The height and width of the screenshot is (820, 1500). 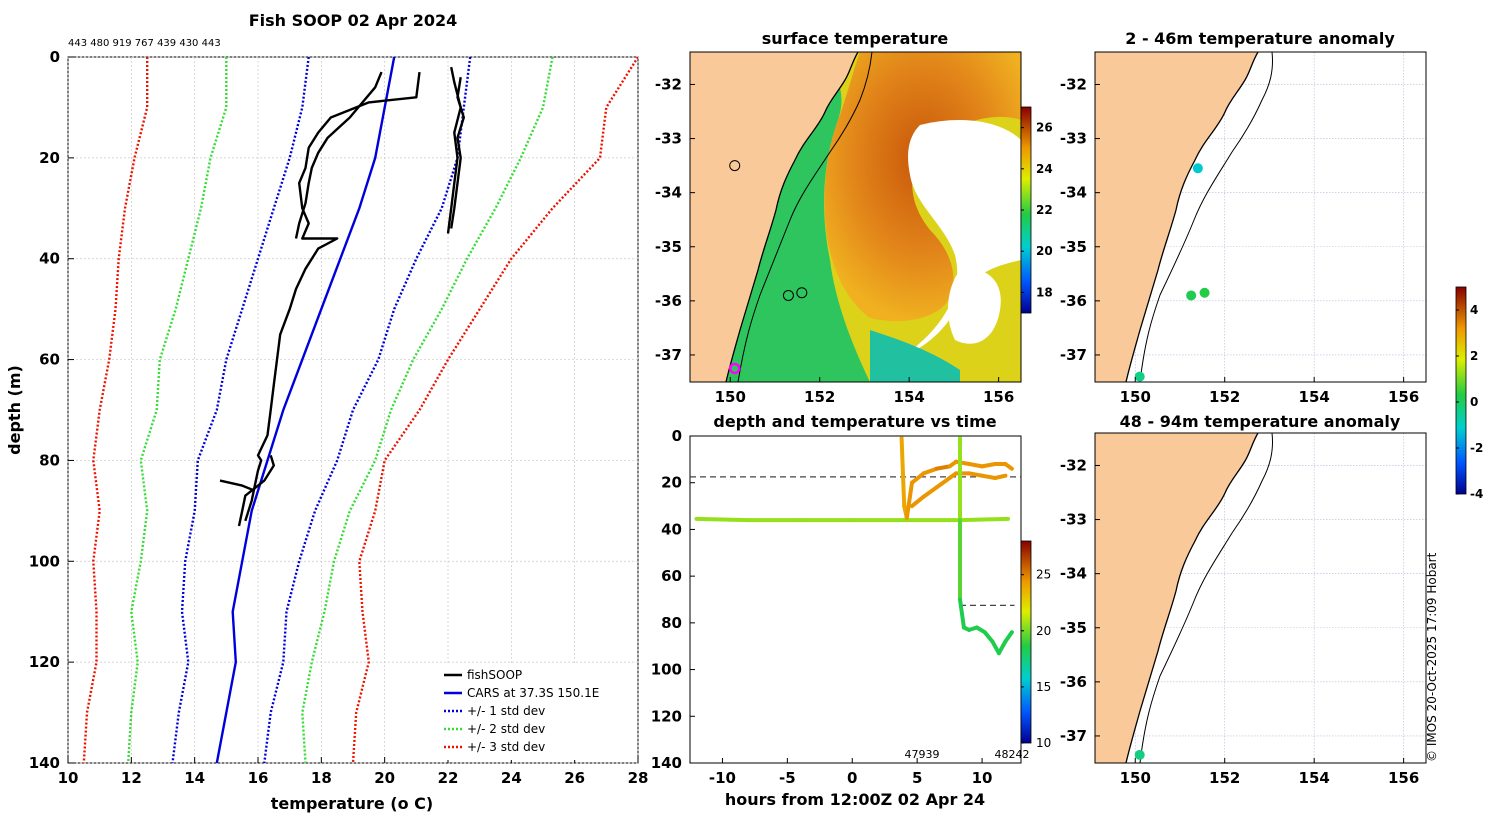 What do you see at coordinates (1012, 754) in the screenshot?
I see `timeseries-bottom-label-2: 48242` at bounding box center [1012, 754].